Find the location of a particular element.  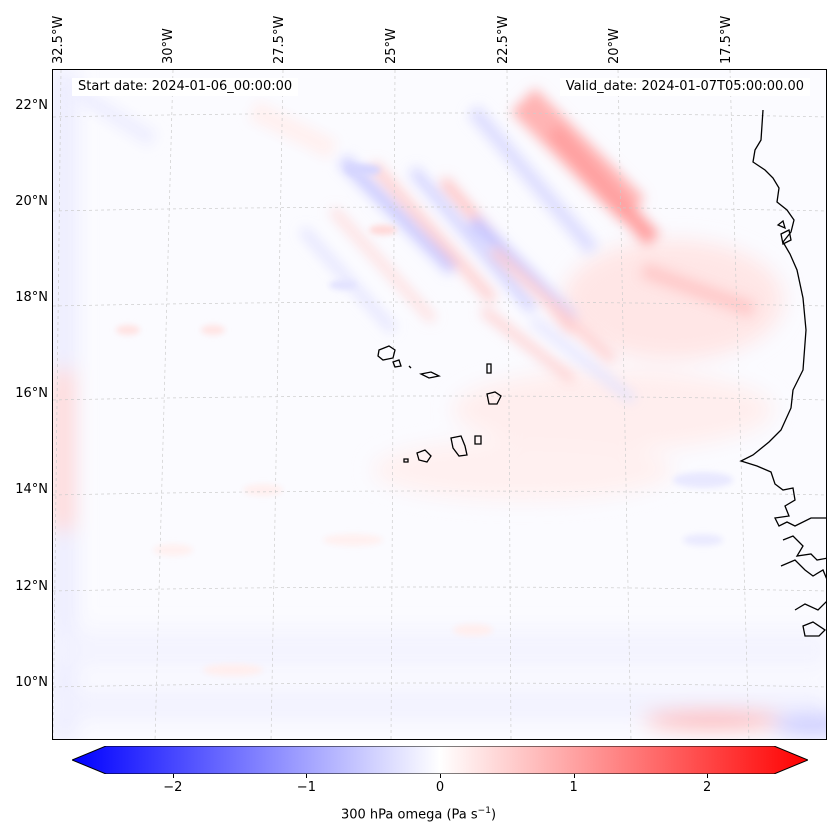

colorbar-label: 300 hPa omega (Pa s−1) is located at coordinates (418, 814).